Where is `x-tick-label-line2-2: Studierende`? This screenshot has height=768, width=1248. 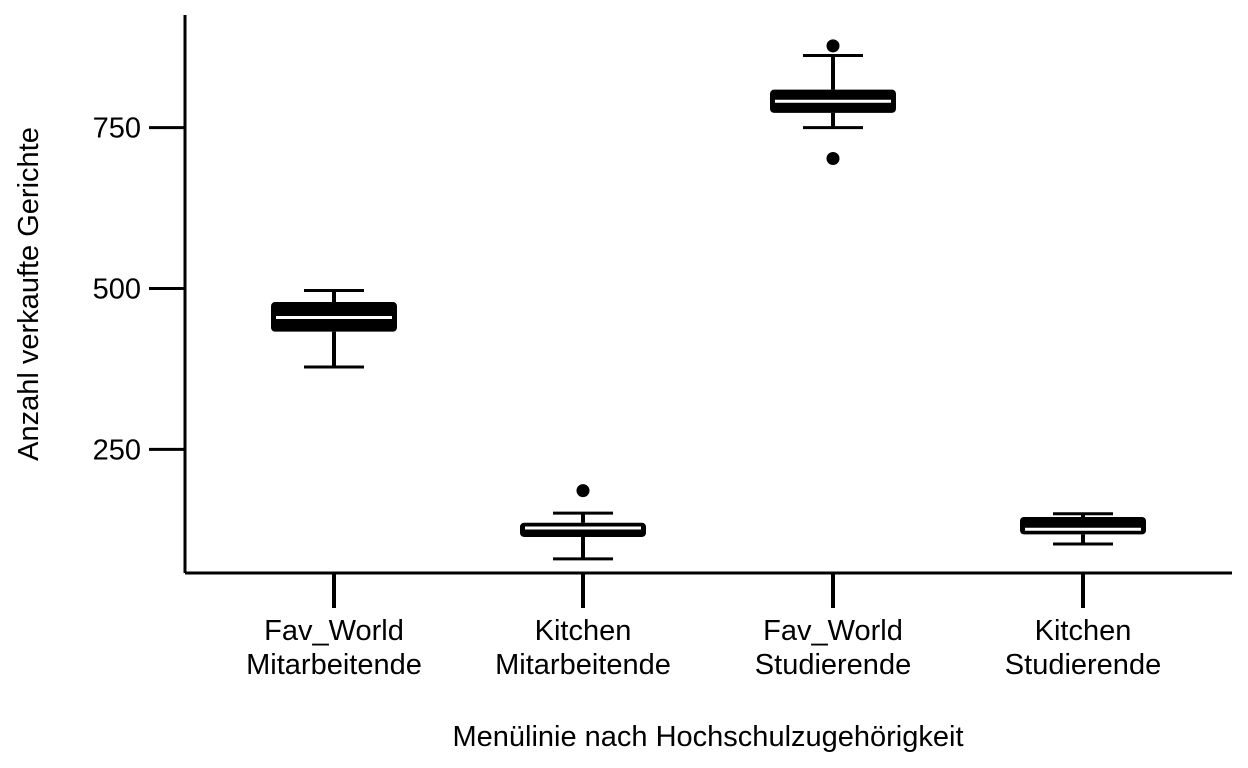 x-tick-label-line2-2: Studierende is located at coordinates (833, 665).